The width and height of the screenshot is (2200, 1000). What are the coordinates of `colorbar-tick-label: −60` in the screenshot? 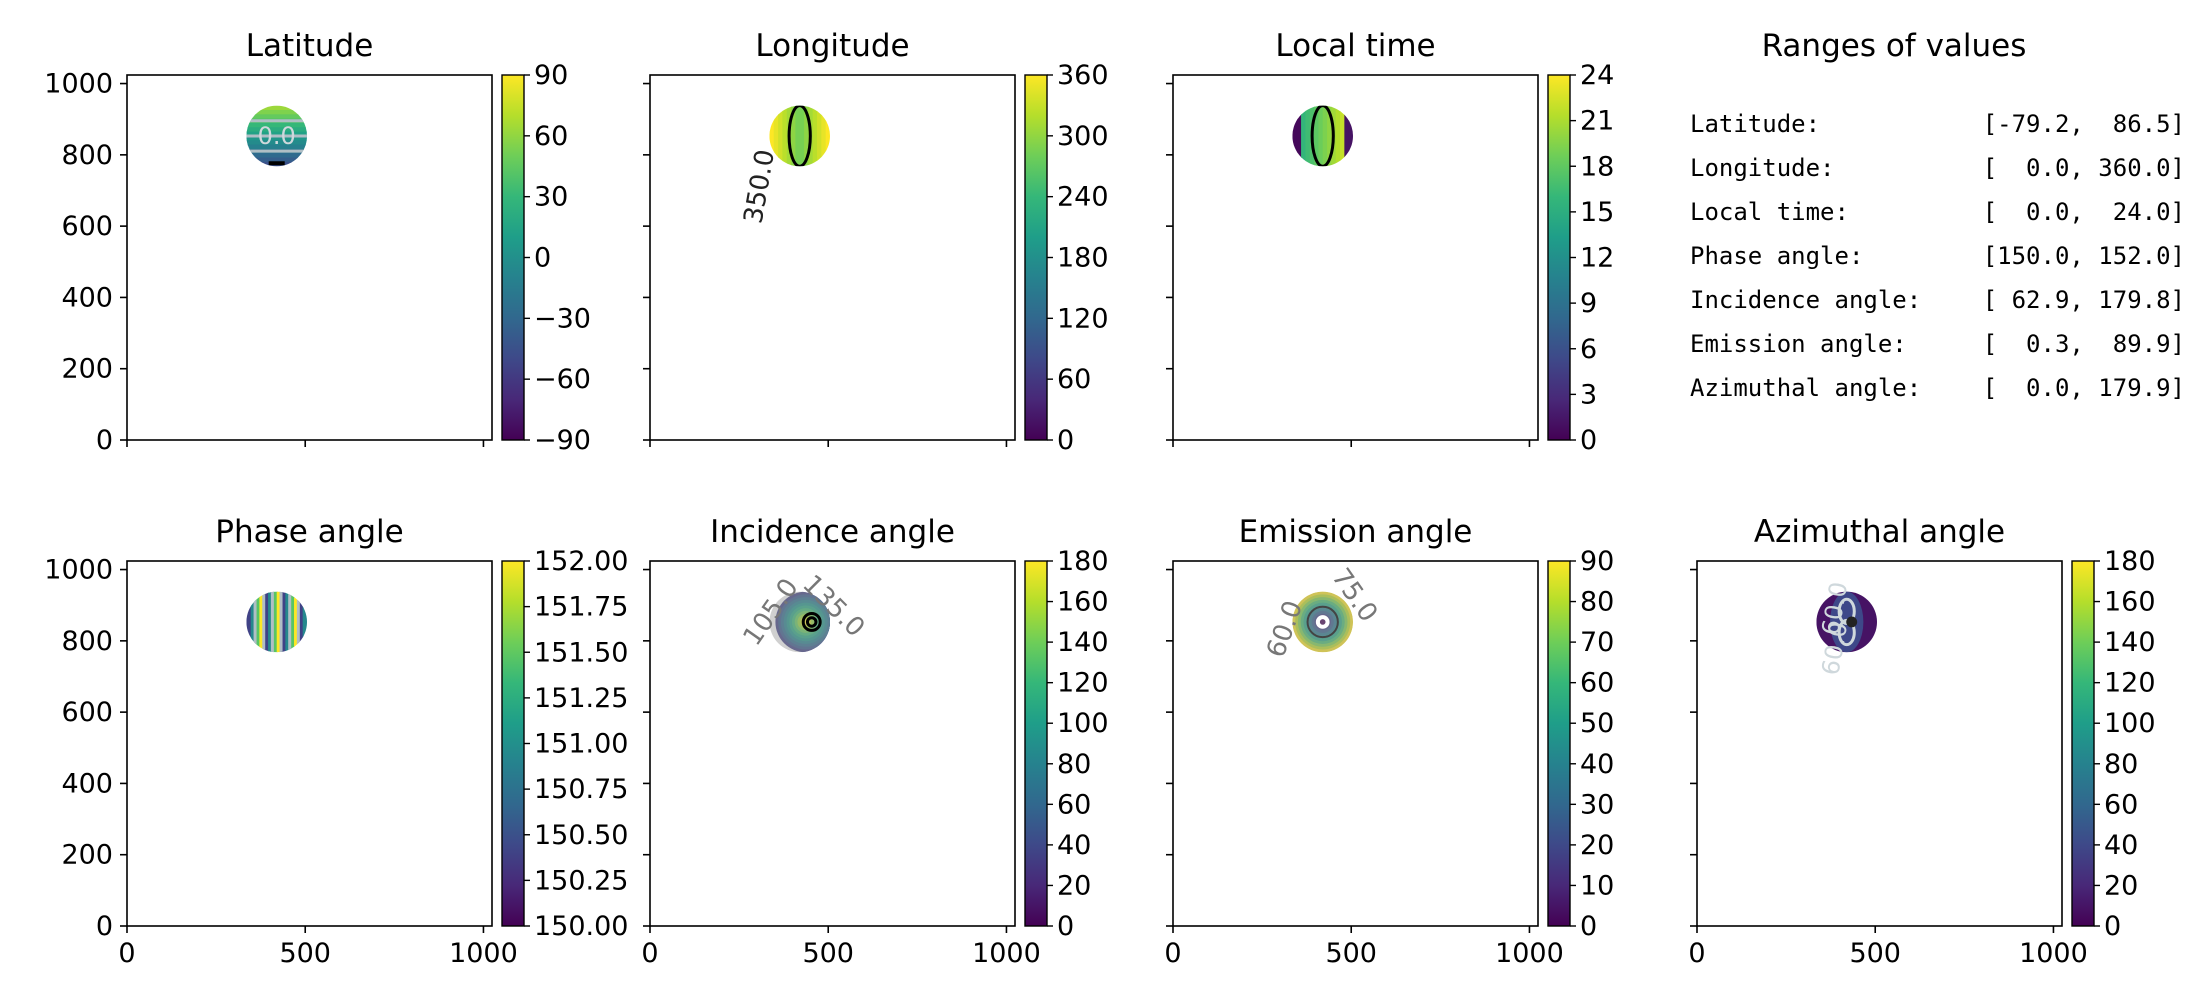 It's located at (562, 379).